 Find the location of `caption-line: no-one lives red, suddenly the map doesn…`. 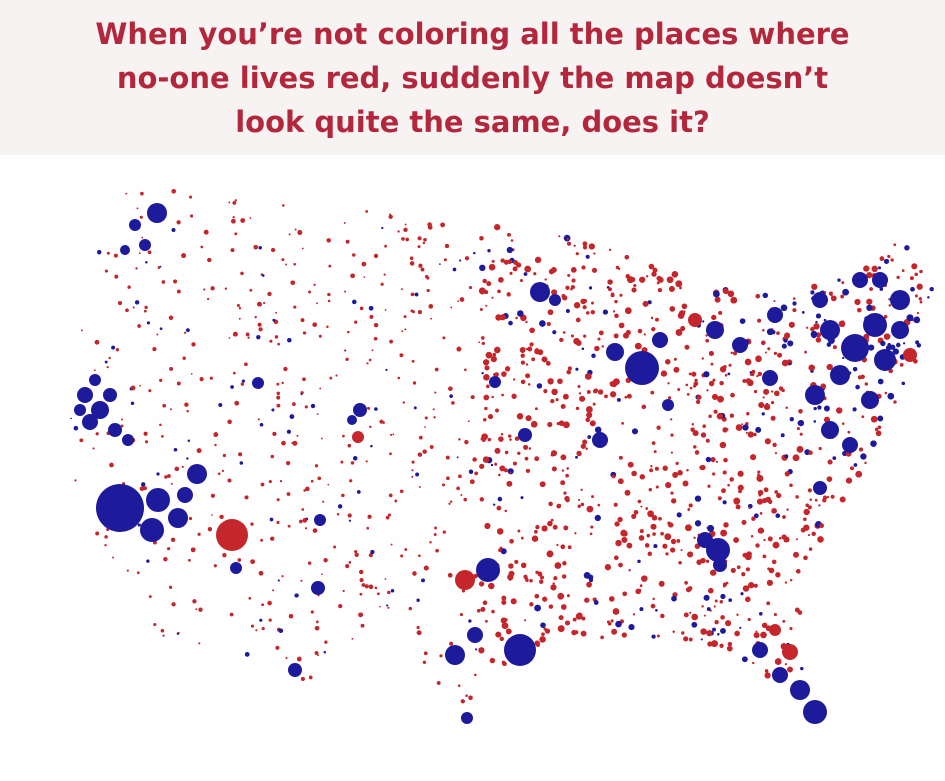

caption-line: no-one lives red, suddenly the map doesn… is located at coordinates (472, 78).